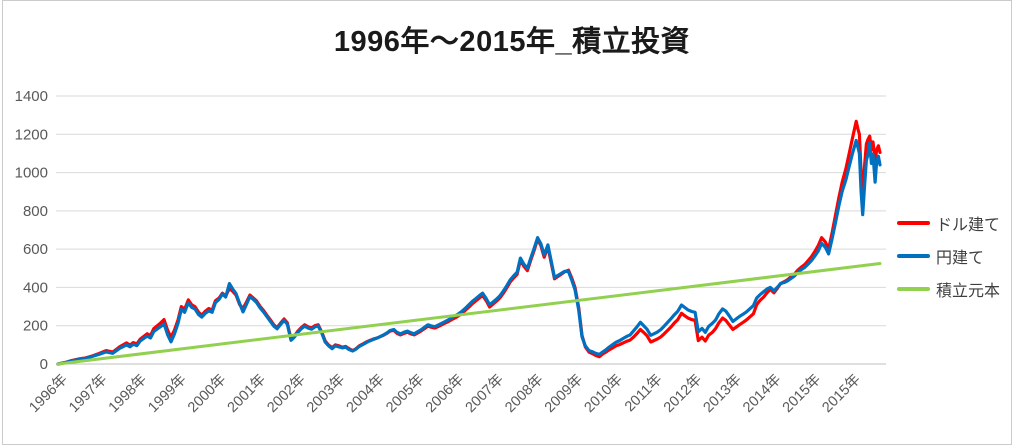 Image resolution: width=1024 pixels, height=446 pixels. I want to click on x-axis-label: 2008年, so click(524, 393).